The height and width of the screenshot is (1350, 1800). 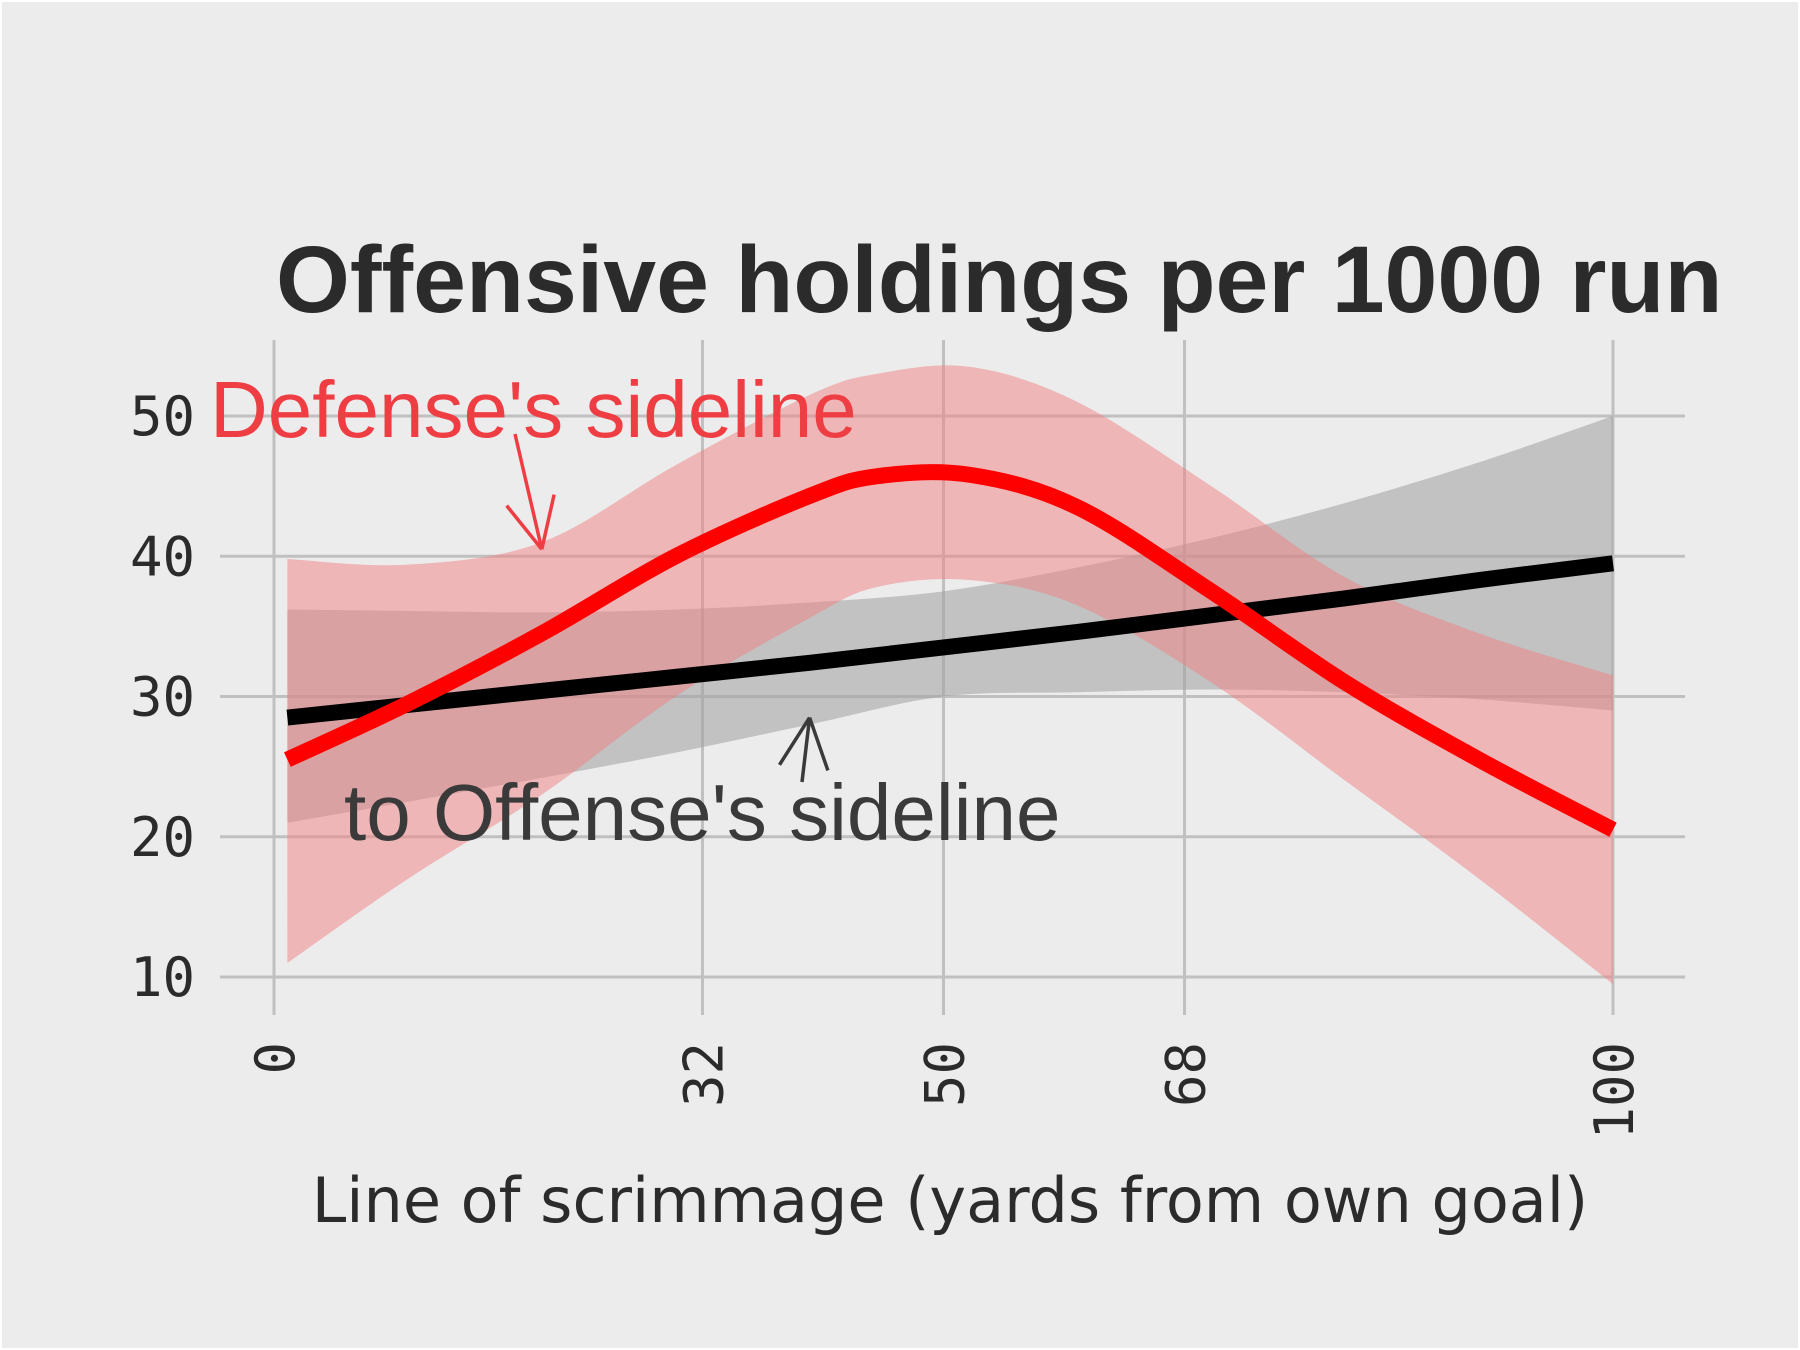 I want to click on line-offense, so click(x=950, y=640).